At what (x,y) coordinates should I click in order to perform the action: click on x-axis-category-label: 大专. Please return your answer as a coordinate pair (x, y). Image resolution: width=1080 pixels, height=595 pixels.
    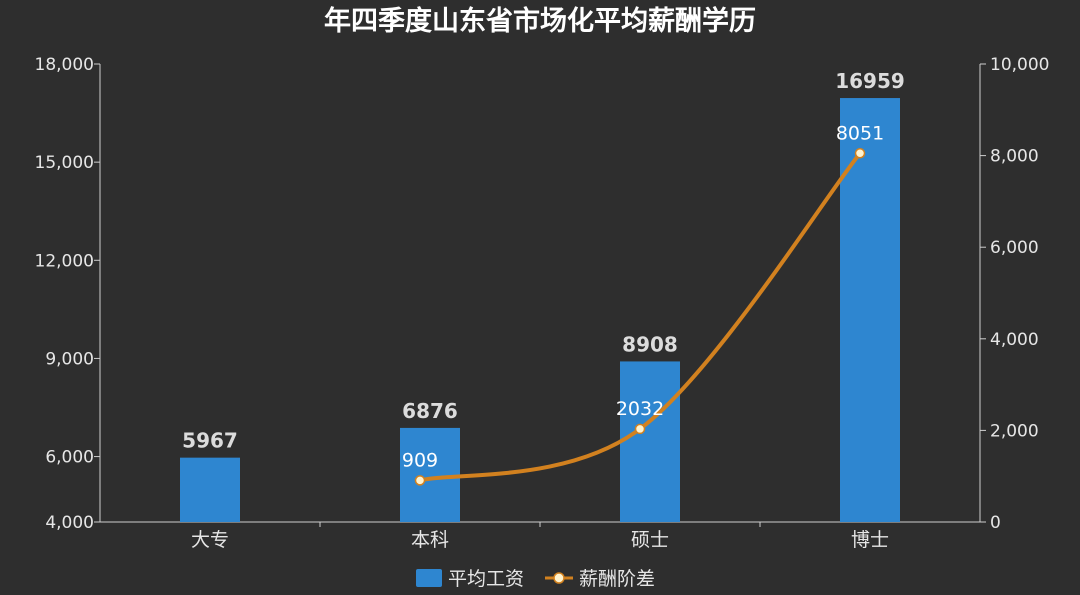
    Looking at the image, I should click on (210, 540).